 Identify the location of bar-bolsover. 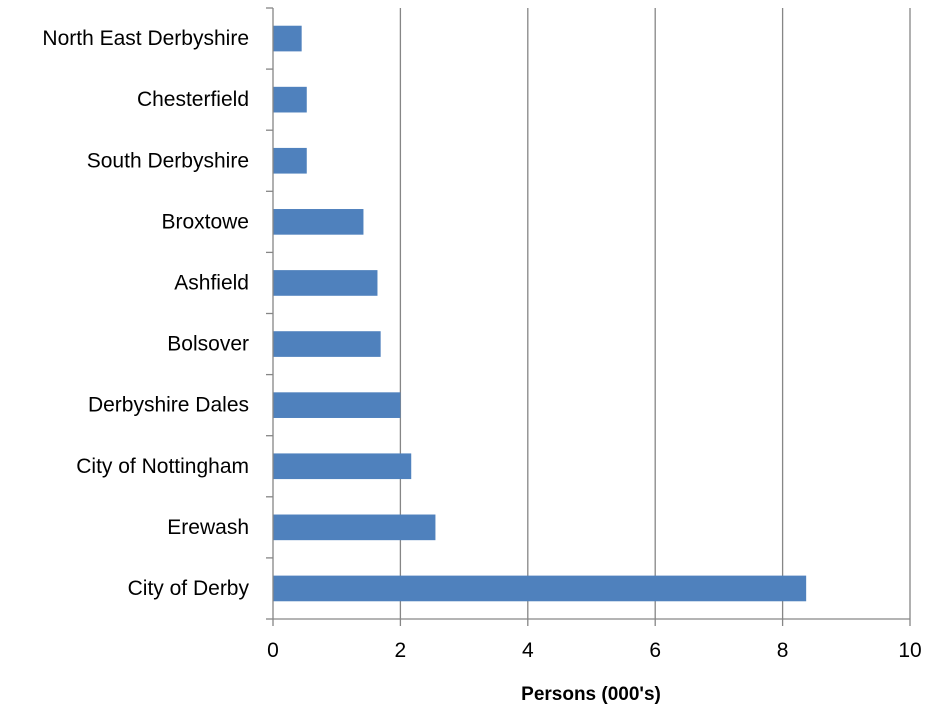
(327, 344).